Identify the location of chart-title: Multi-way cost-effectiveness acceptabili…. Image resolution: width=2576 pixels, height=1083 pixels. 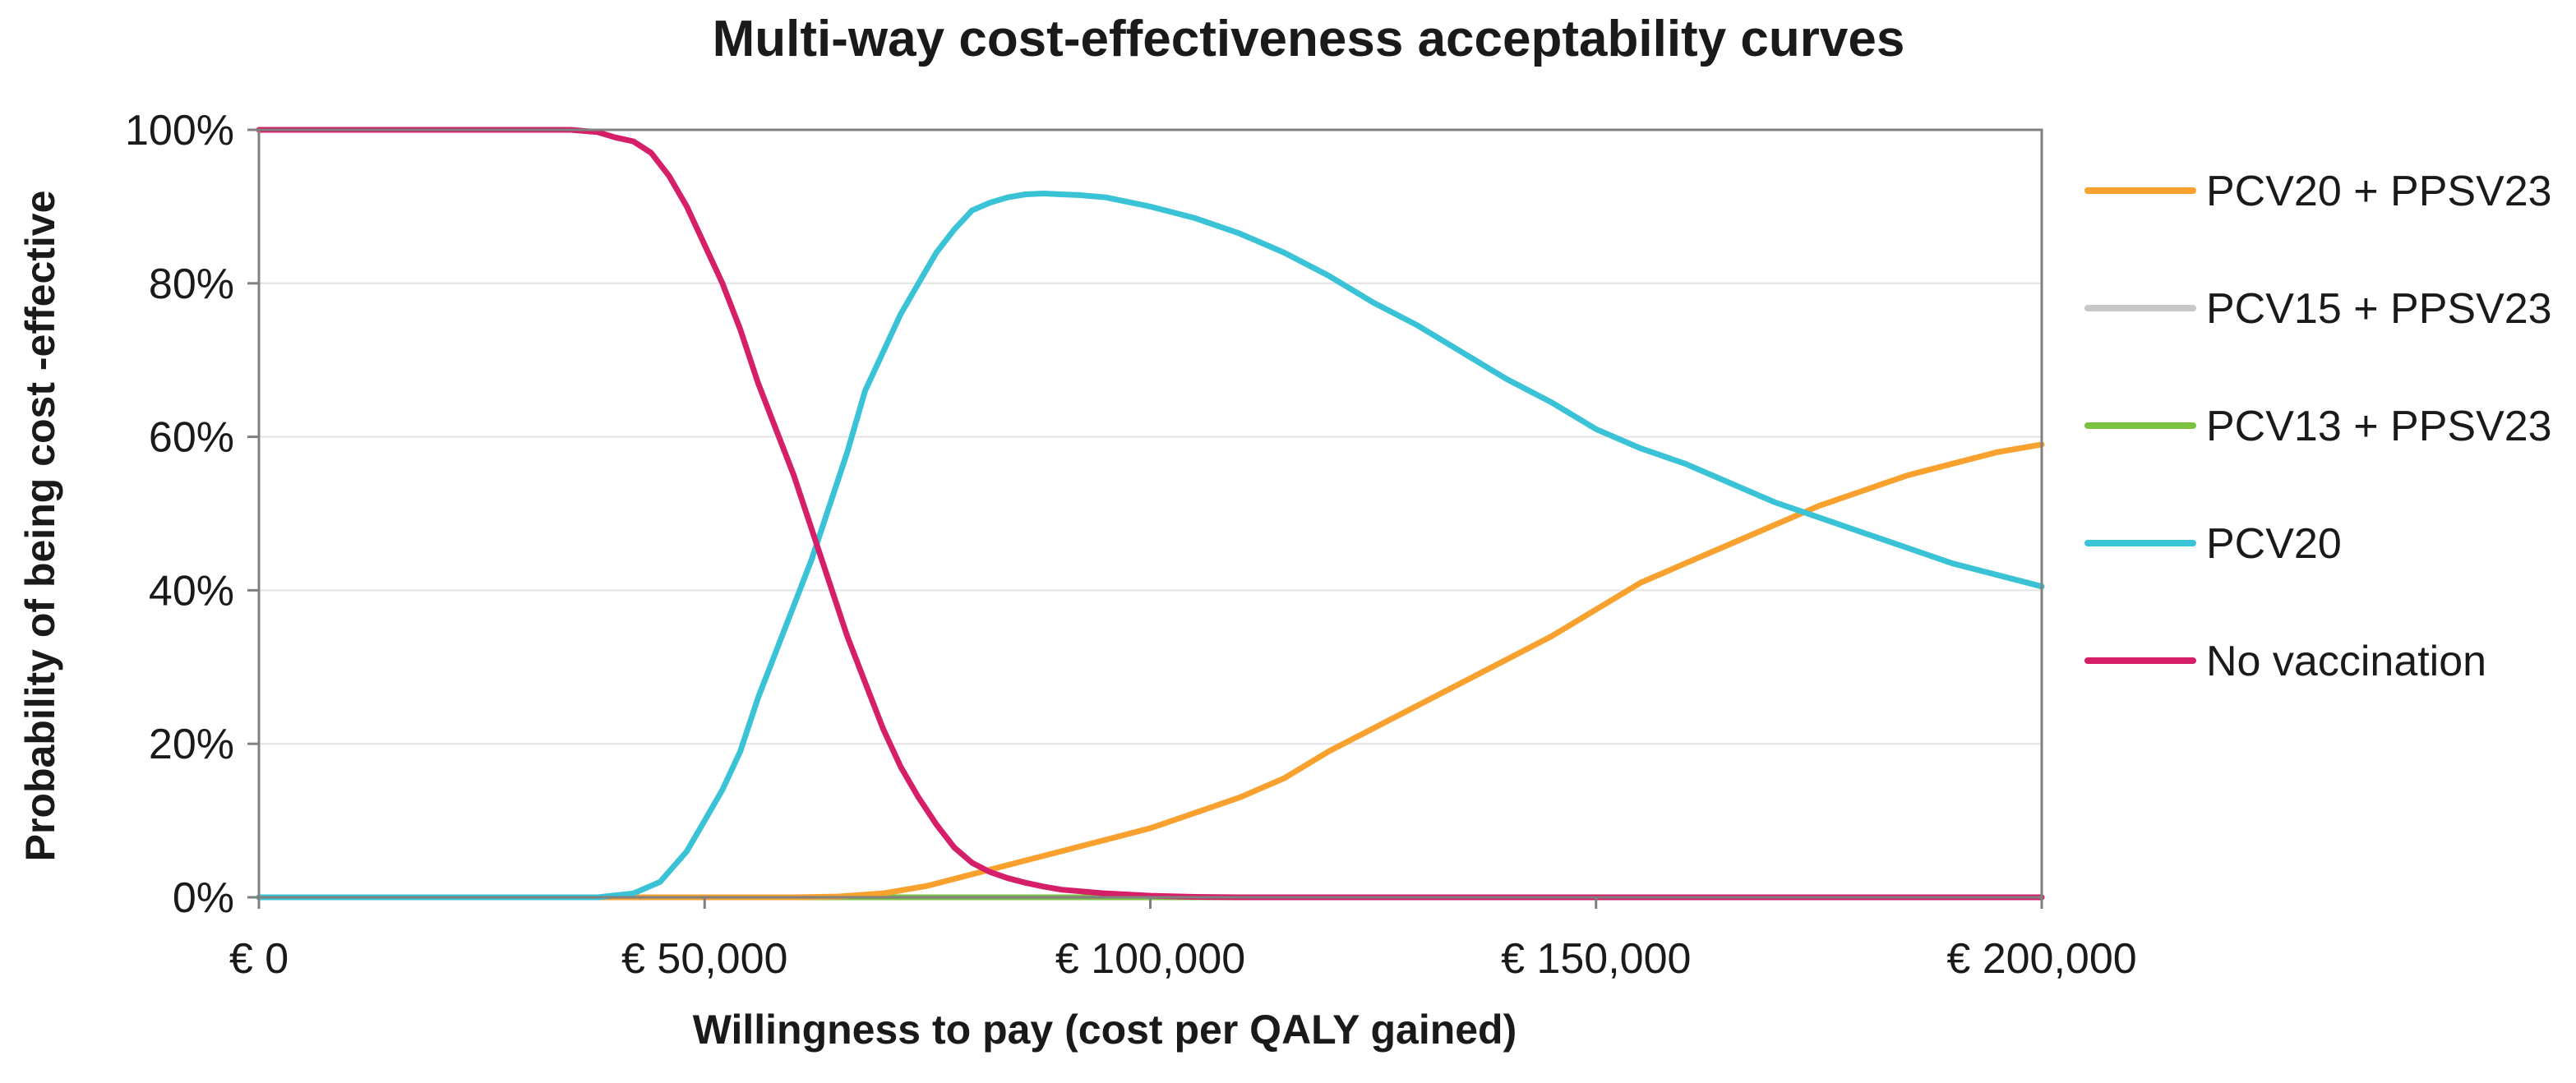
(1309, 39).